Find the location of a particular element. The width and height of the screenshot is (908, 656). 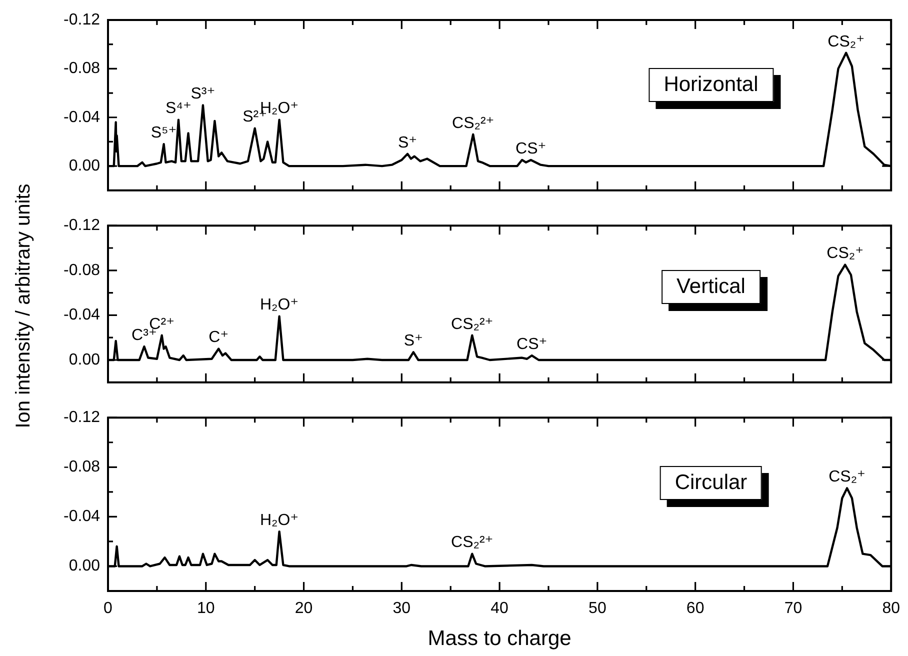

annotation: C⁺ is located at coordinates (218, 337).